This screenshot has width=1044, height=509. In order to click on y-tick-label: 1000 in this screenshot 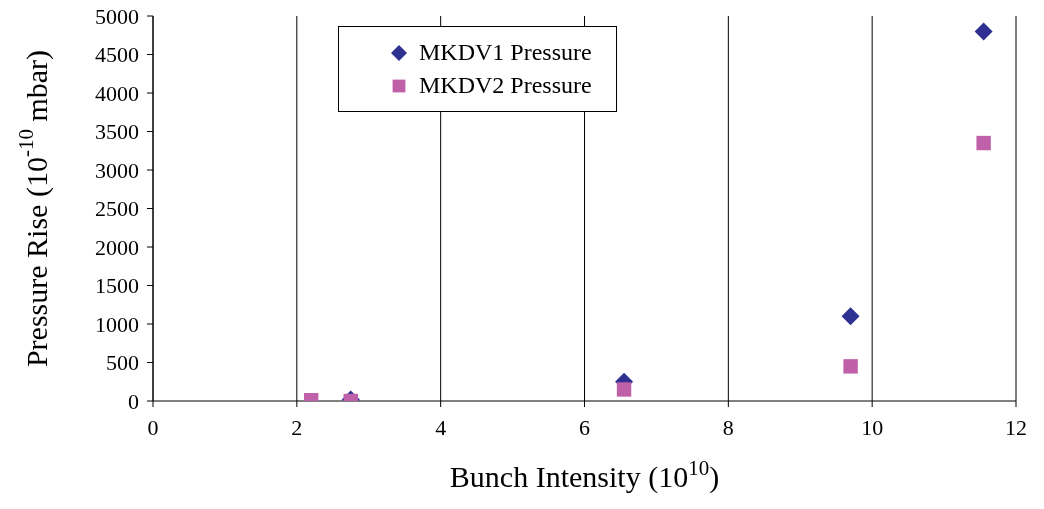, I will do `click(117, 324)`.